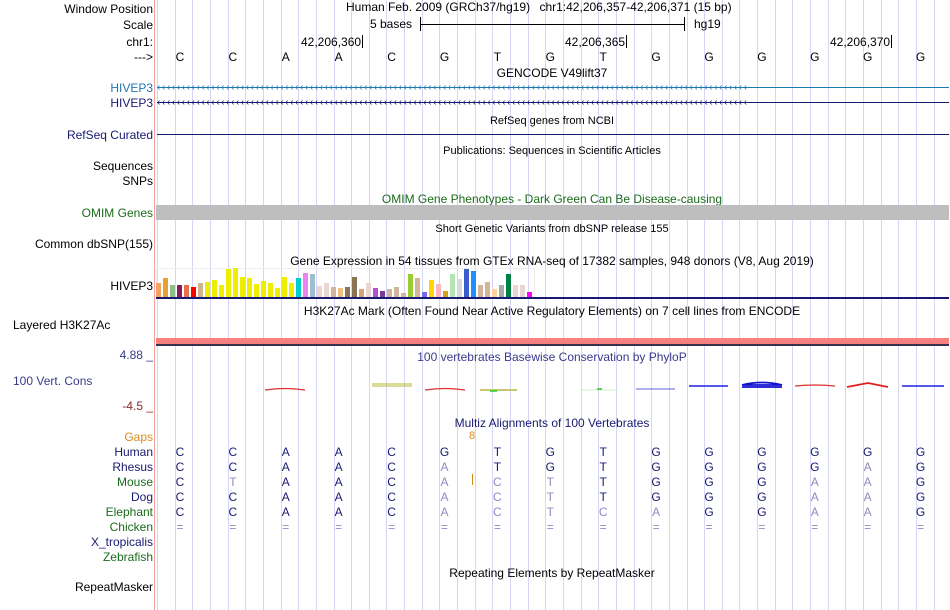 The image size is (950, 610). Describe the element at coordinates (113, 587) in the screenshot. I see `repeatmasker-label: RepeatMasker` at that location.